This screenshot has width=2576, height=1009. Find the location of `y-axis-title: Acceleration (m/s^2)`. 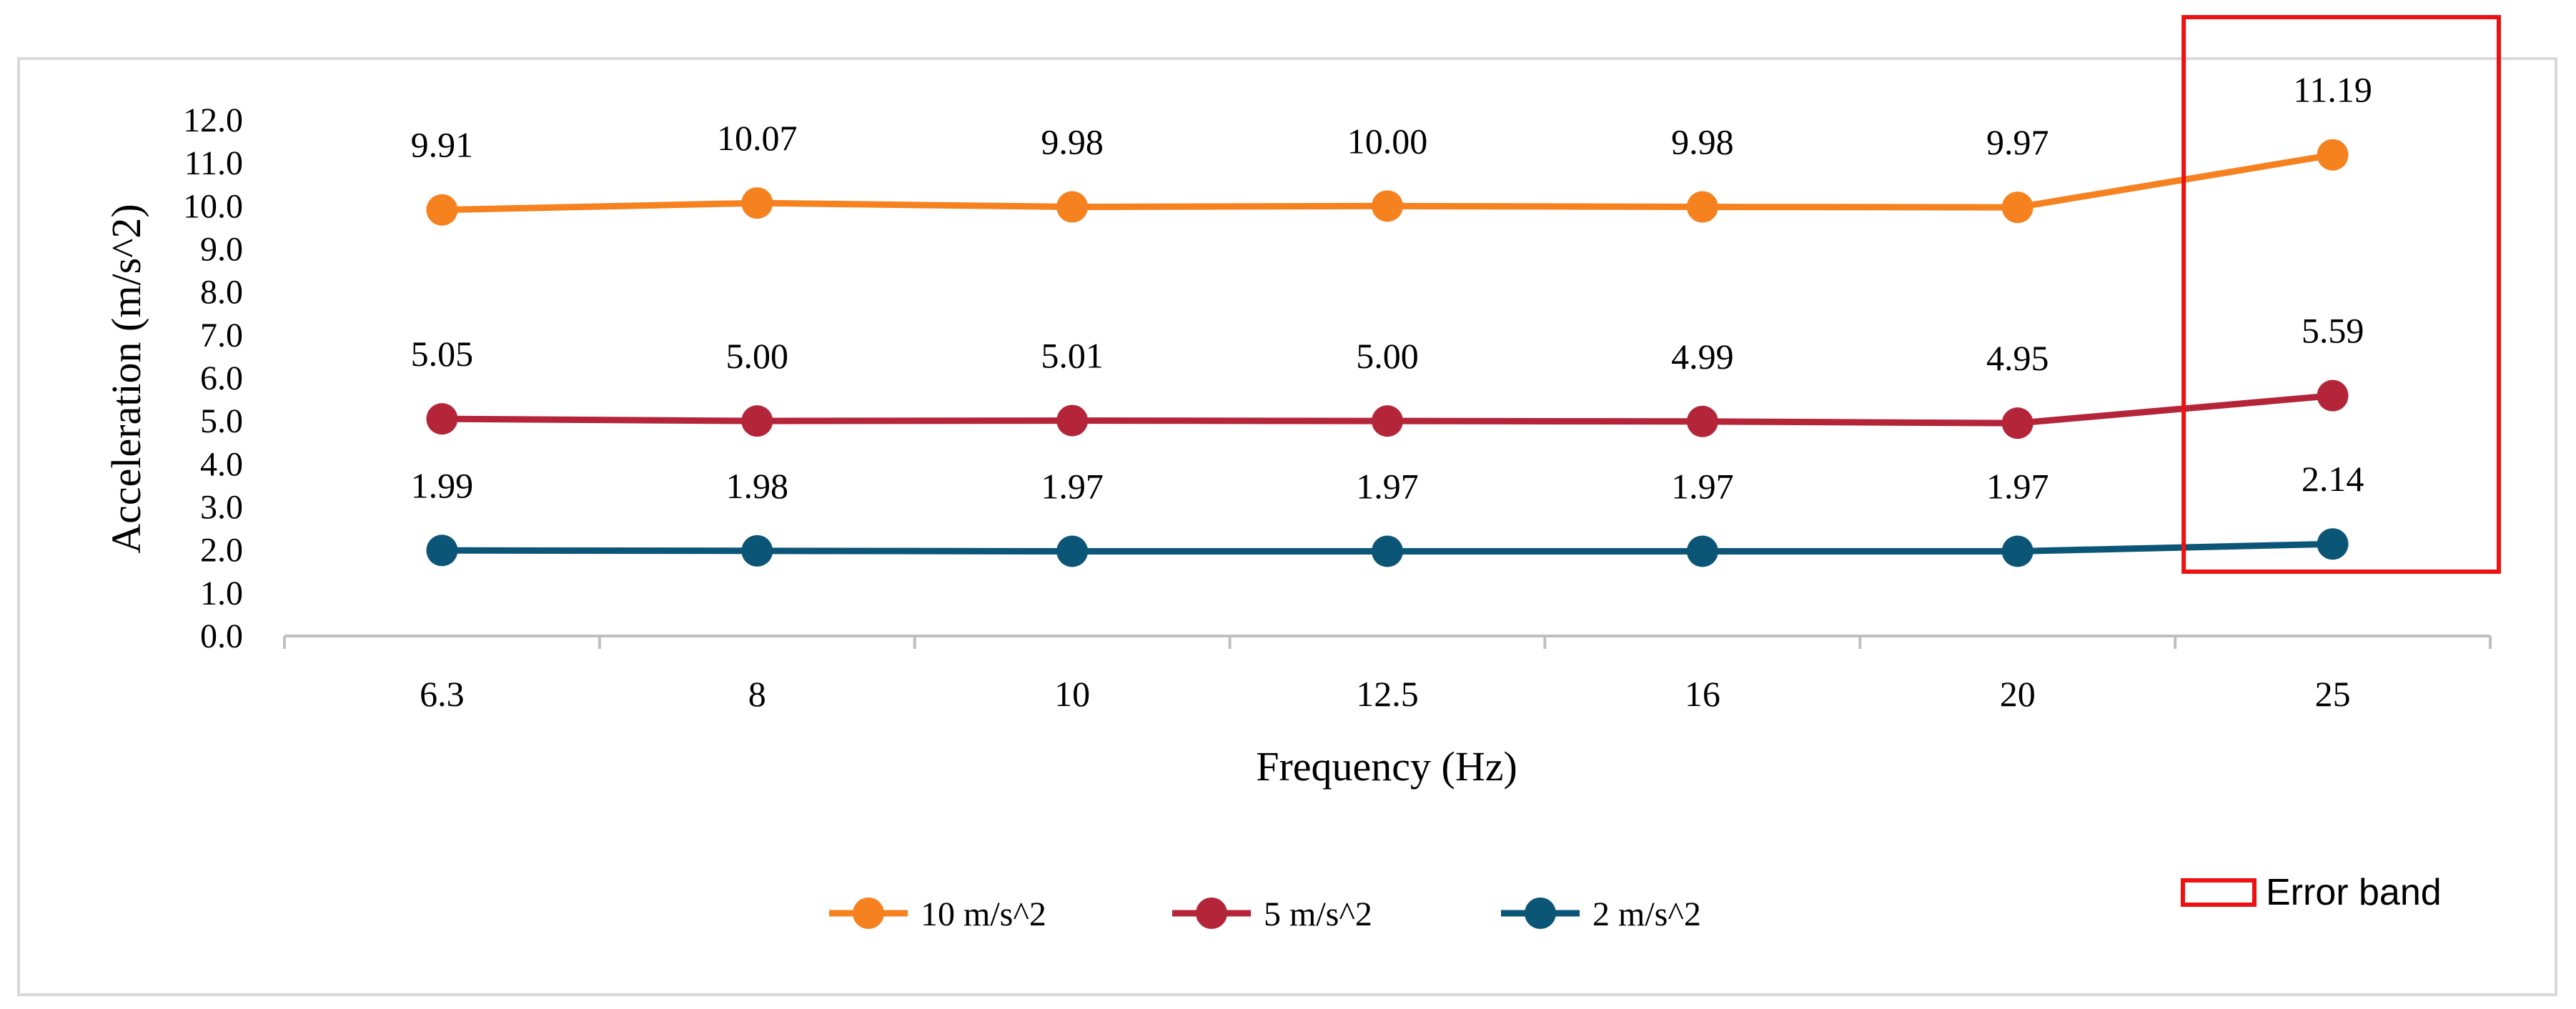

y-axis-title: Acceleration (m/s^2) is located at coordinates (126, 378).